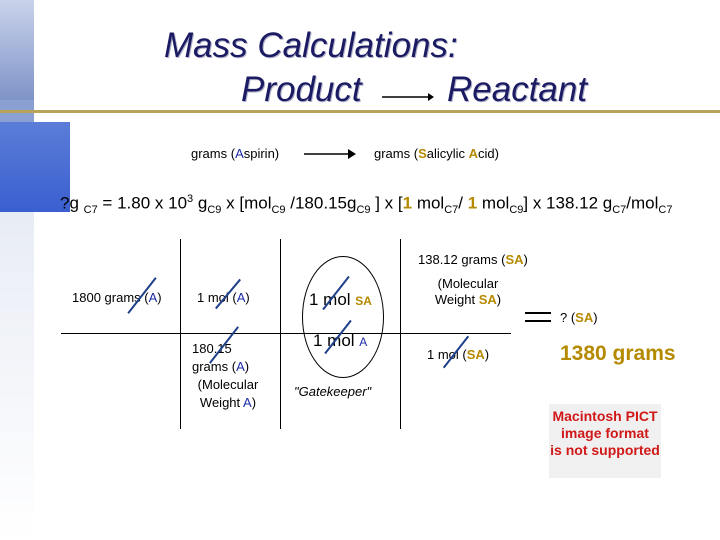 The image size is (720, 540). Describe the element at coordinates (579, 317) in the screenshot. I see `result-unit-label: ? (SA)` at that location.